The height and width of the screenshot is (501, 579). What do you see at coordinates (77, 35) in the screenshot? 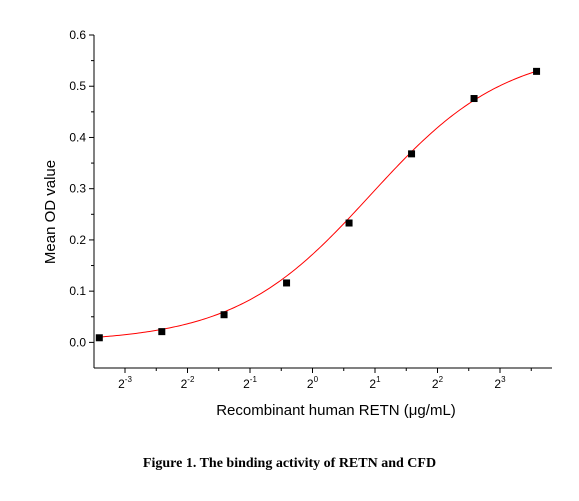
I see `y-tick-label: 0.6` at bounding box center [77, 35].